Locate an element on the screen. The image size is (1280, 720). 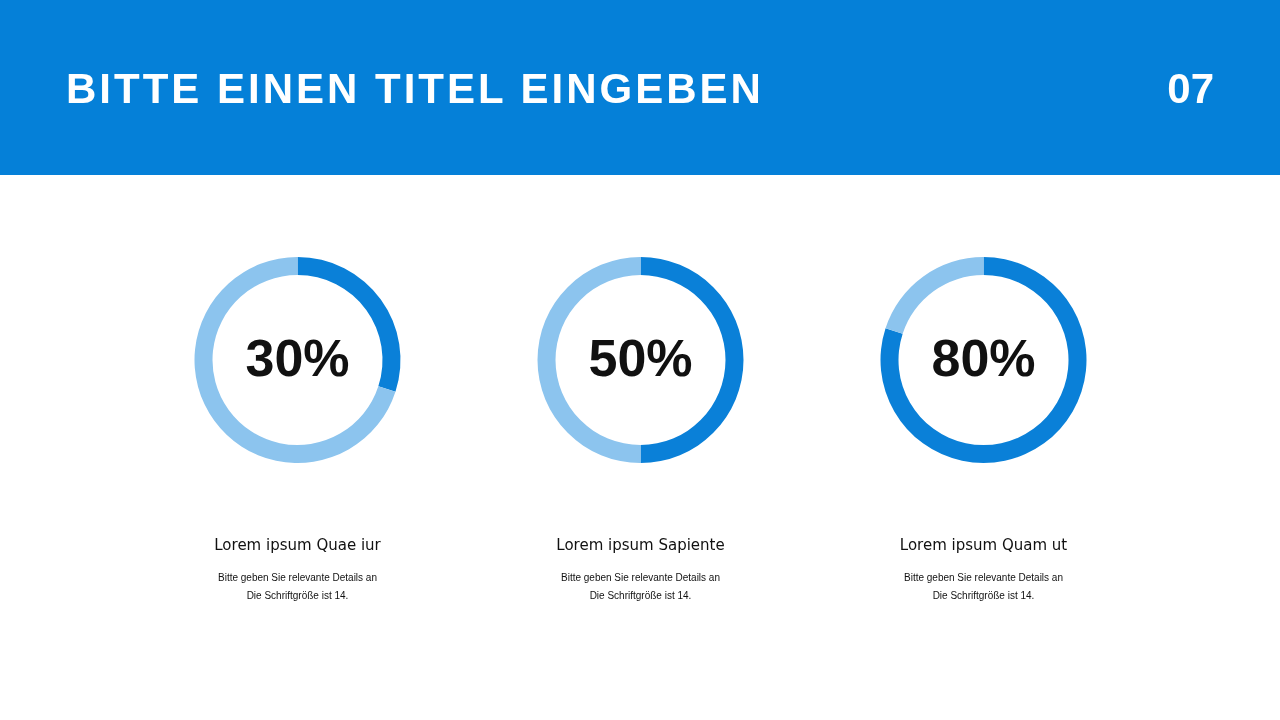
text: BITTE EINEN TITEL EINGEBEN is located at coordinates (415, 89).